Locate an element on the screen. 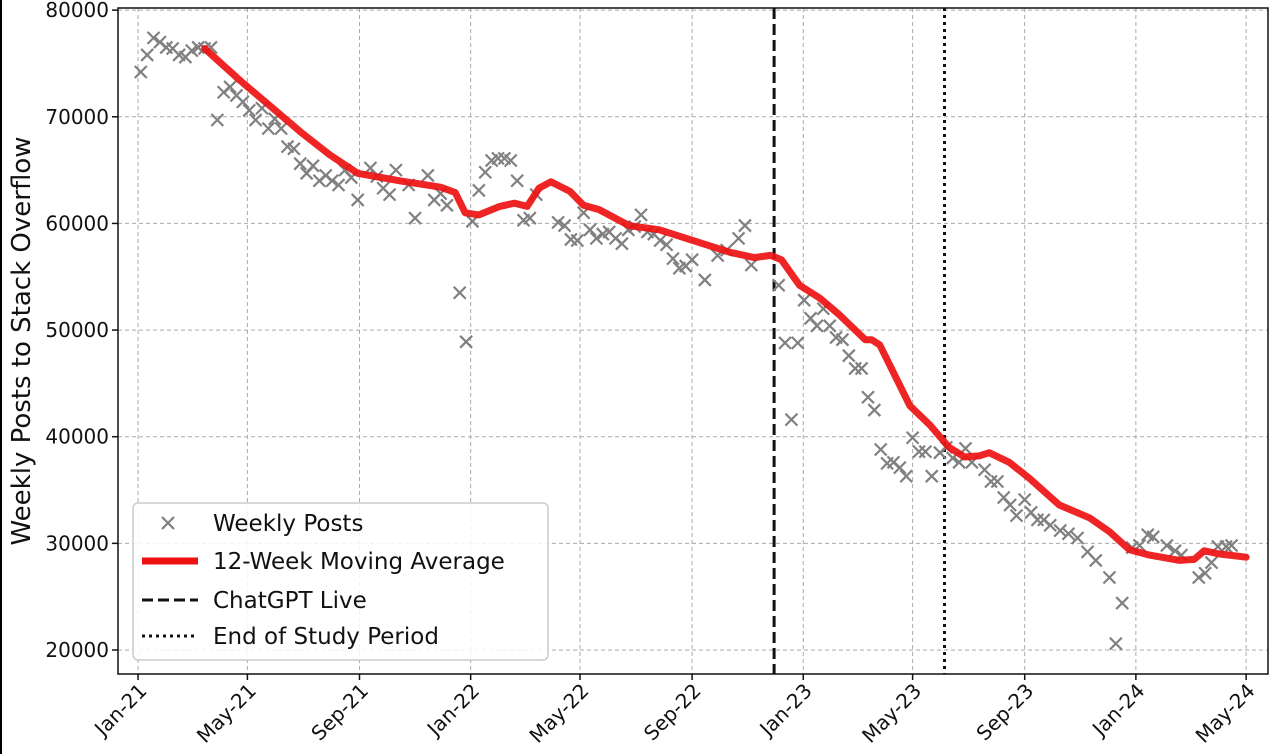 This screenshot has width=1279, height=754. x-tick-label: May-24 is located at coordinates (1225, 713).